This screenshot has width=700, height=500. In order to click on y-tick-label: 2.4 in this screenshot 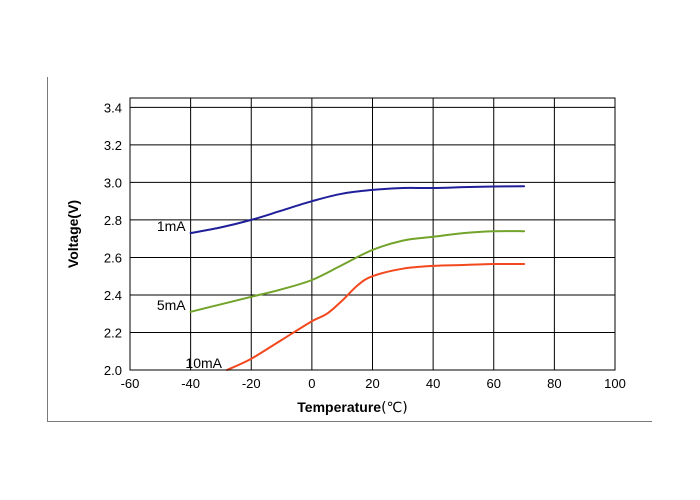, I will do `click(113, 295)`.